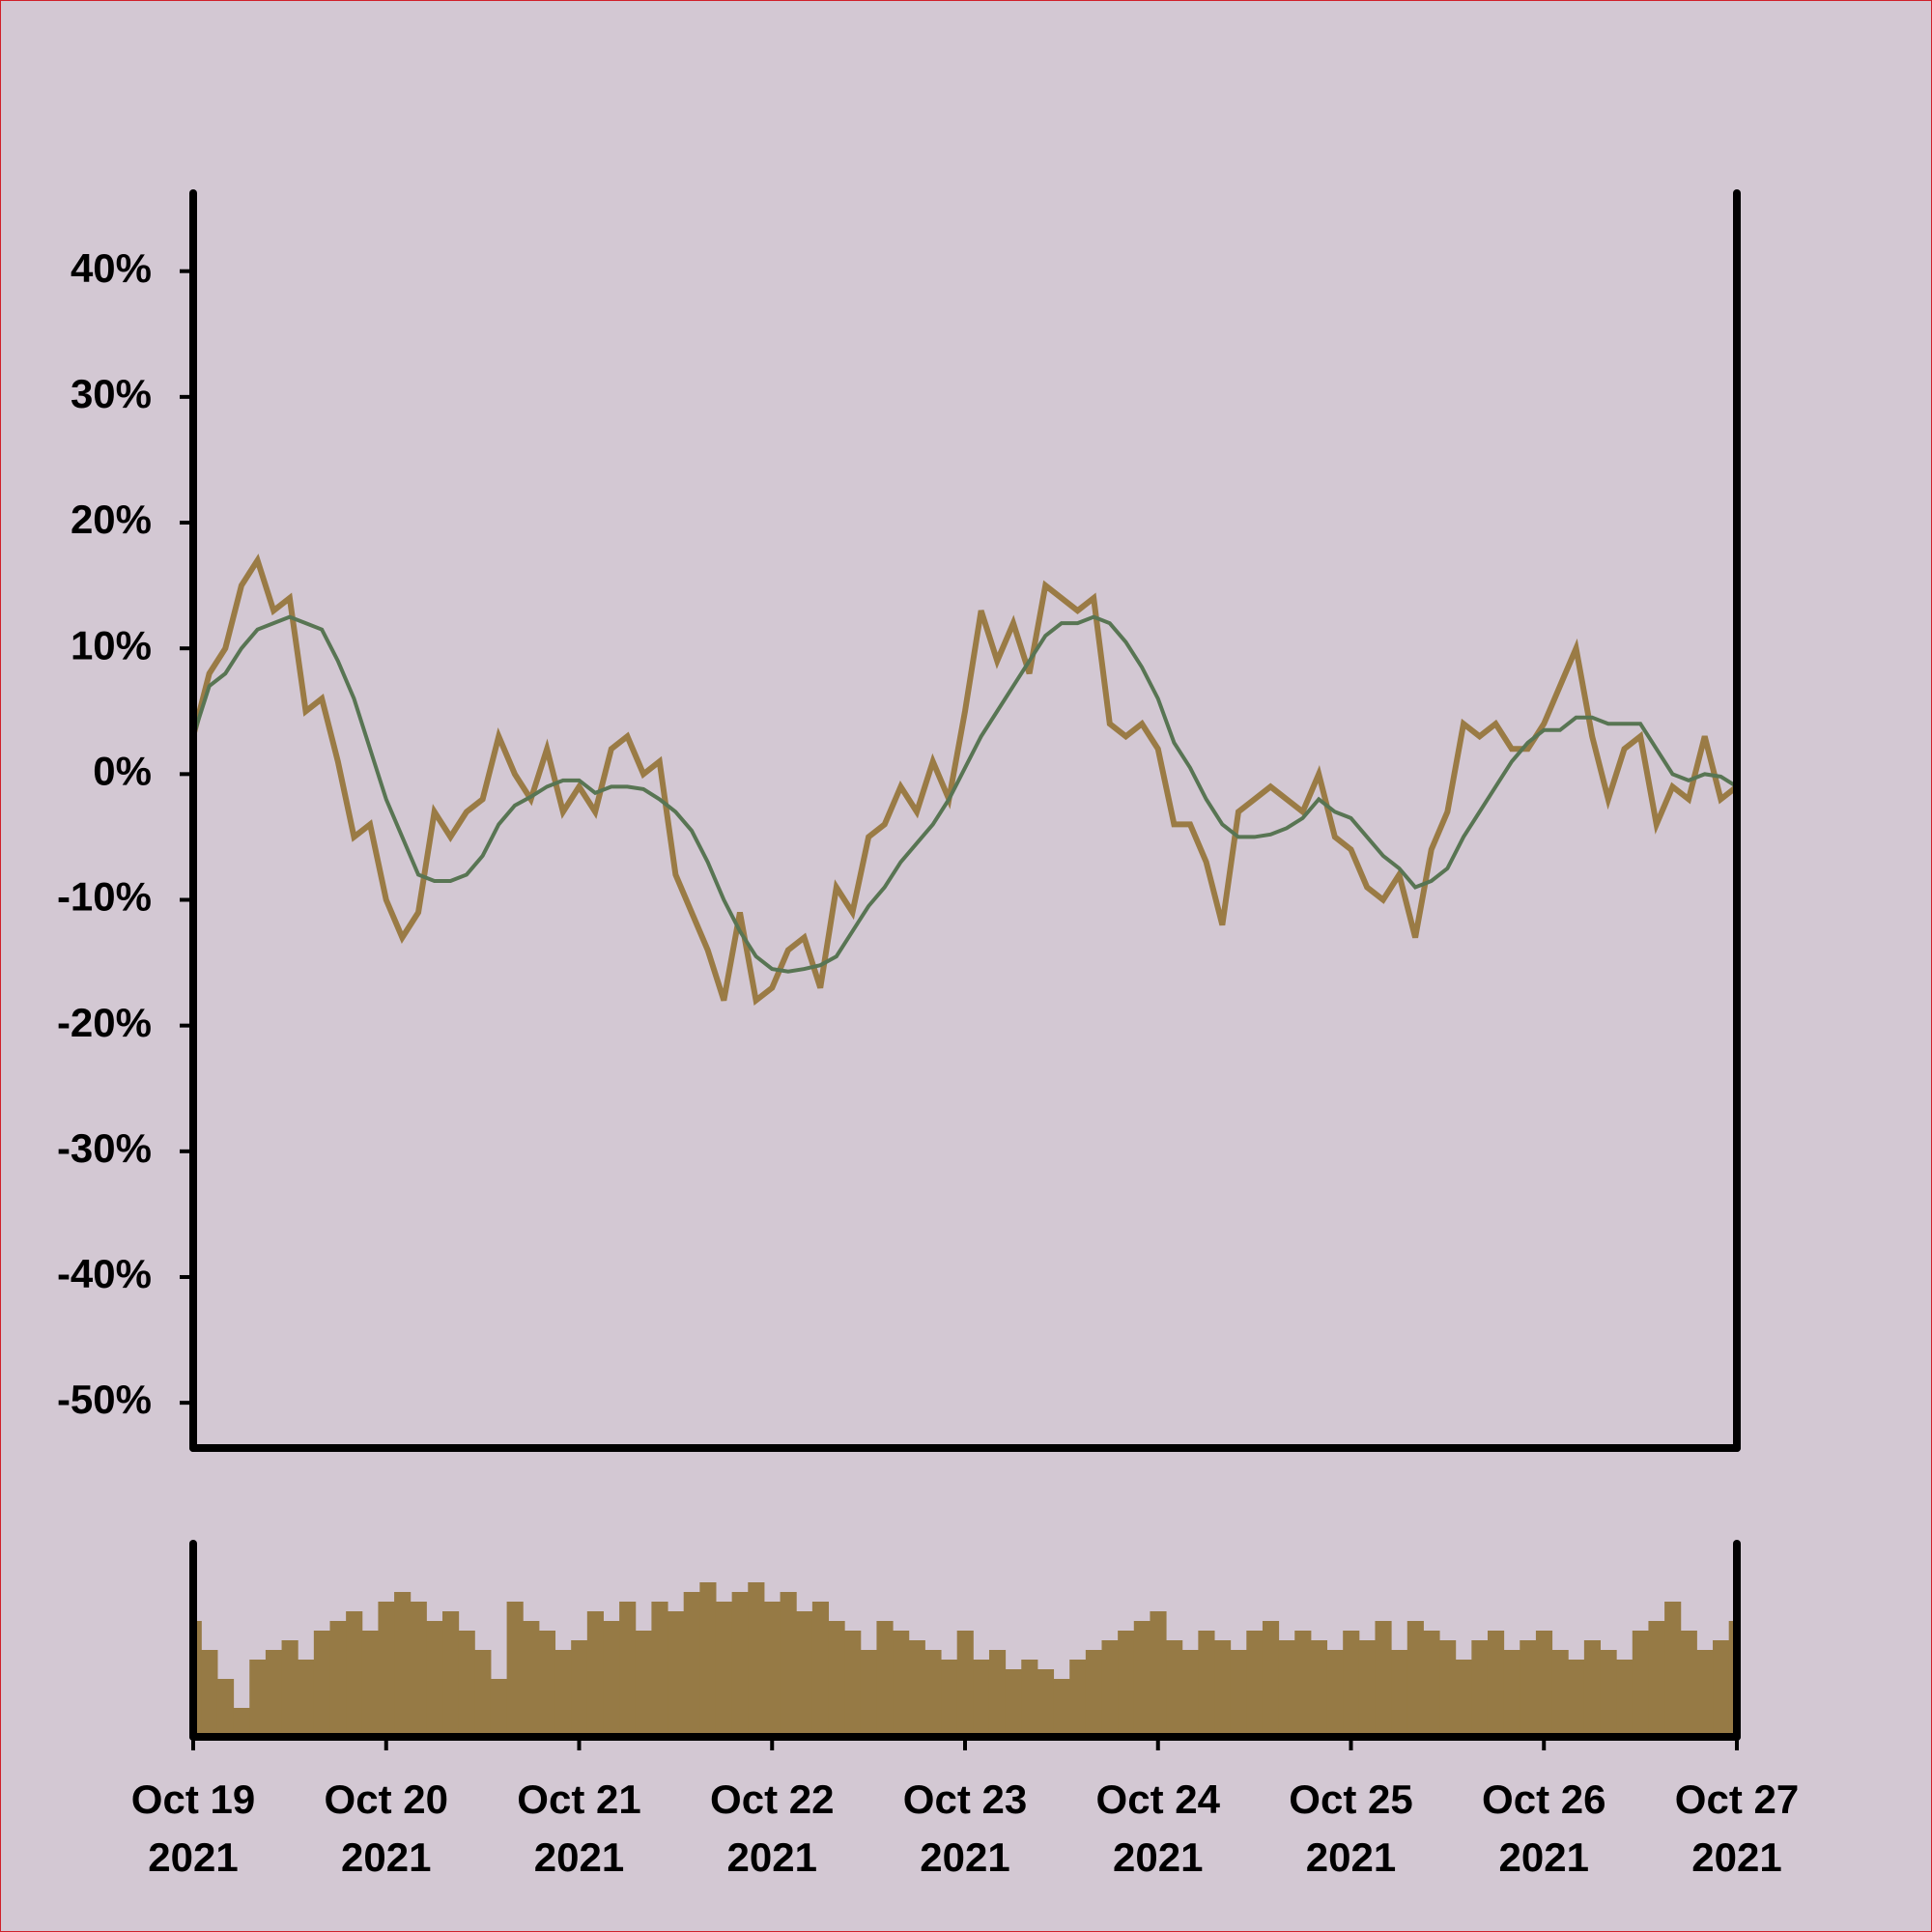  Describe the element at coordinates (1737, 1799) in the screenshot. I see `x-tick-label: Oct 27` at that location.